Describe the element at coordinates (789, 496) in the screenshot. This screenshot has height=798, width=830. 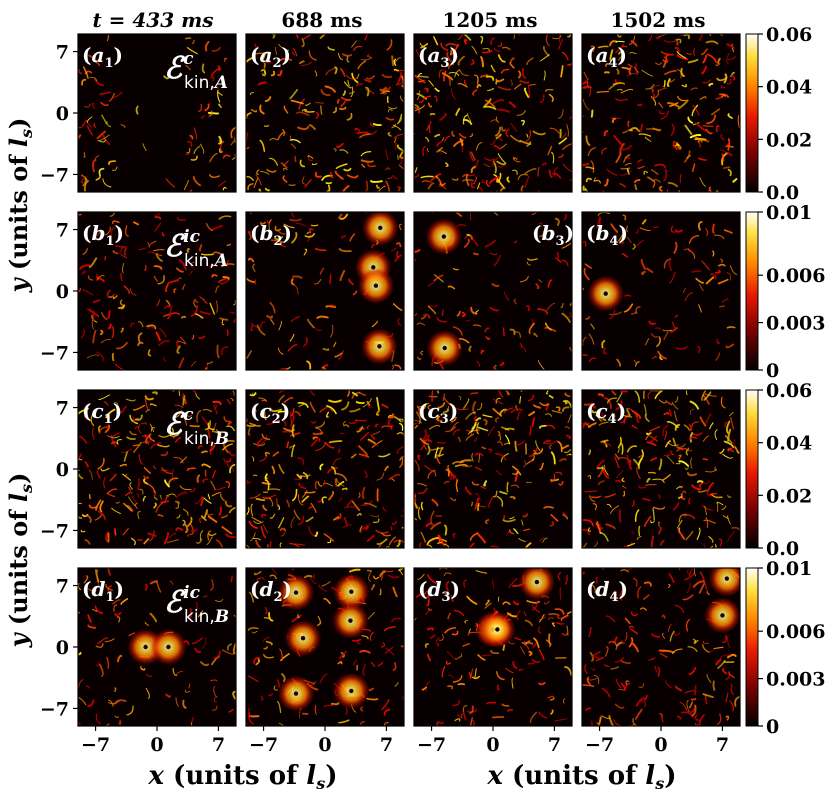
I see `colorbar-tick-label: 0.02` at that location.